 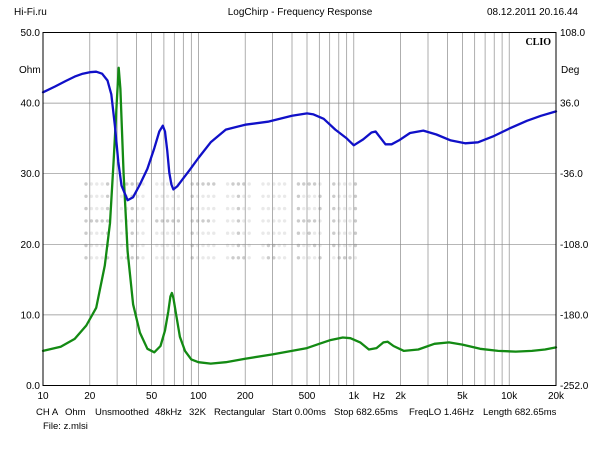 What do you see at coordinates (31, 174) in the screenshot?
I see `y-left-tick-label: 30.0` at bounding box center [31, 174].